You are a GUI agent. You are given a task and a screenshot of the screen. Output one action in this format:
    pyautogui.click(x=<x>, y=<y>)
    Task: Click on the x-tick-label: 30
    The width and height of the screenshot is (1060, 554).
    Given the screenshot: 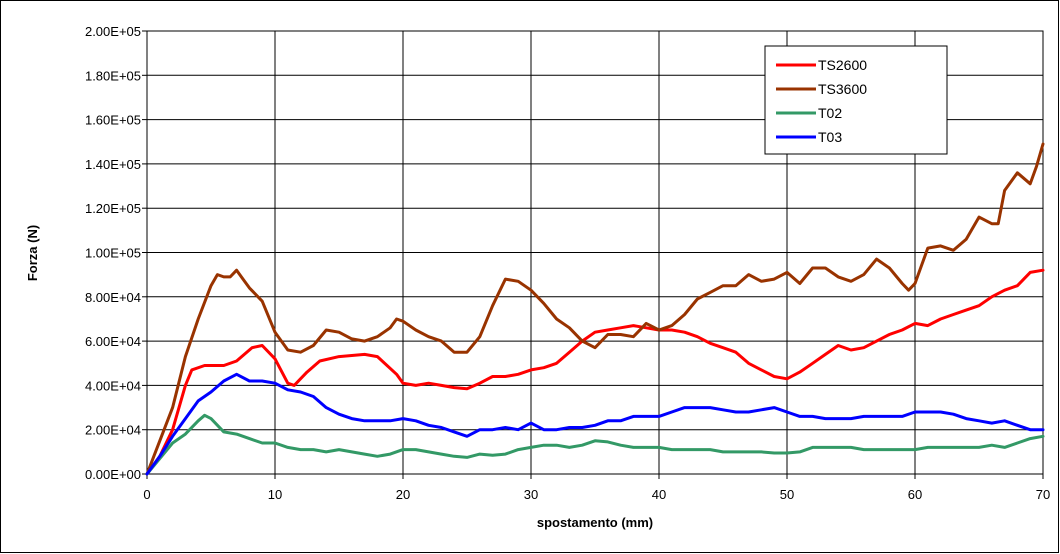 What is the action you would take?
    pyautogui.click(x=531, y=494)
    